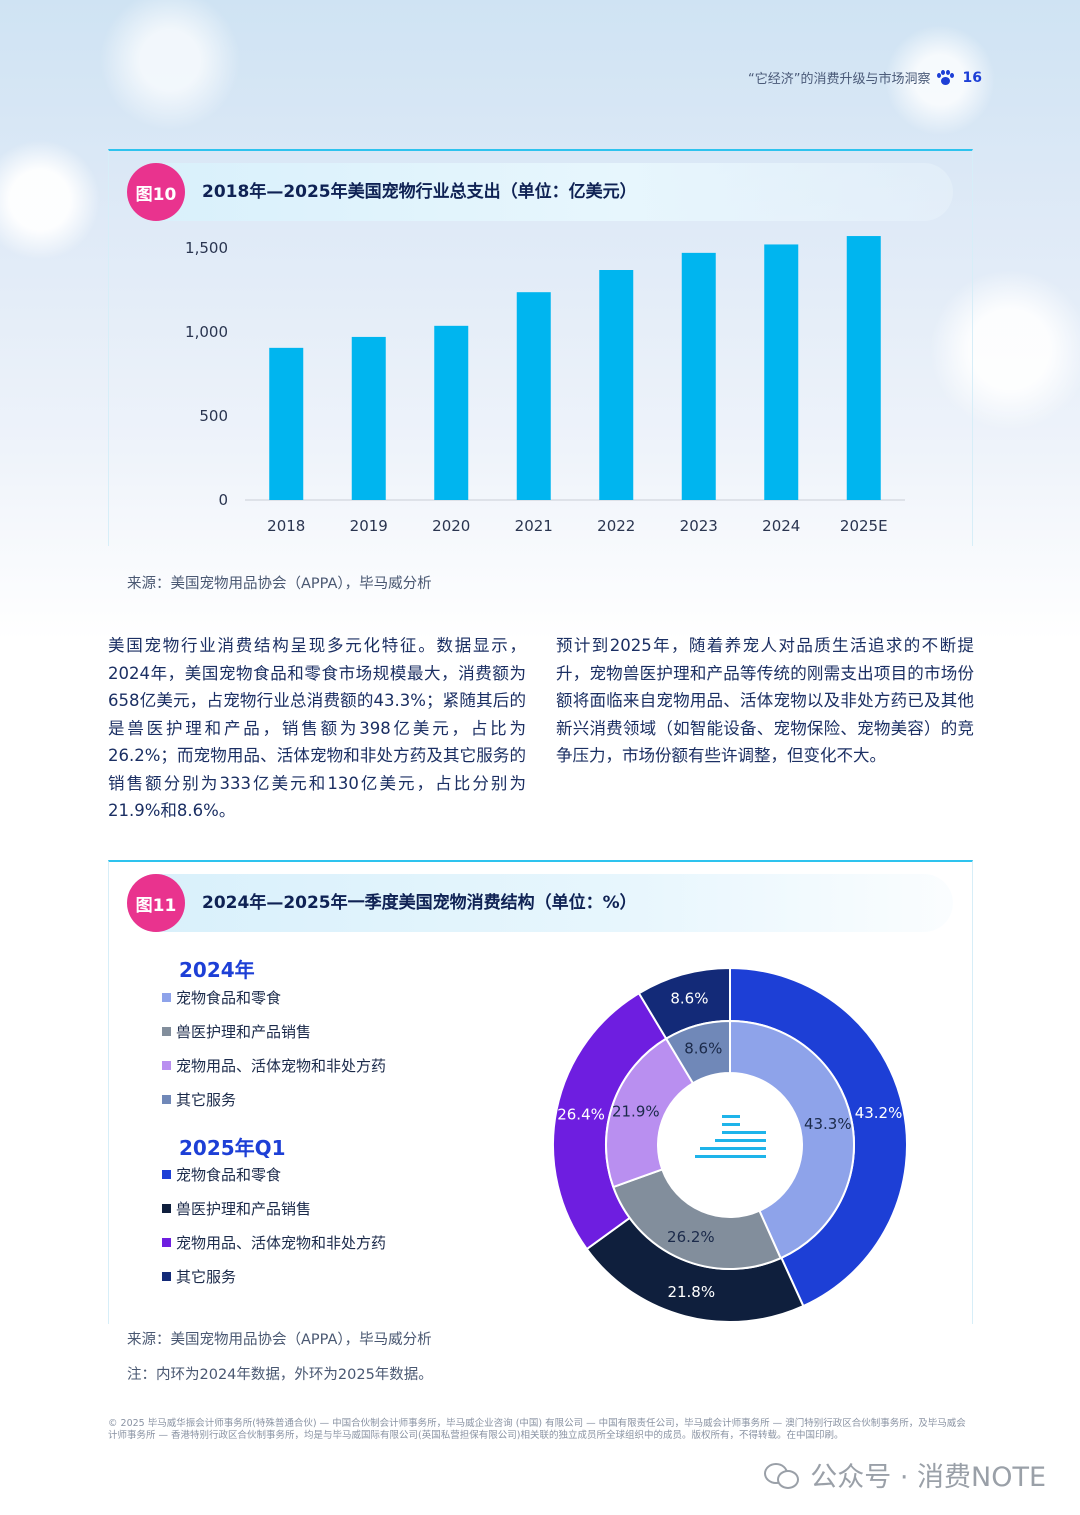  I want to click on legend-2025-title: 2025年Q1, so click(232, 1148).